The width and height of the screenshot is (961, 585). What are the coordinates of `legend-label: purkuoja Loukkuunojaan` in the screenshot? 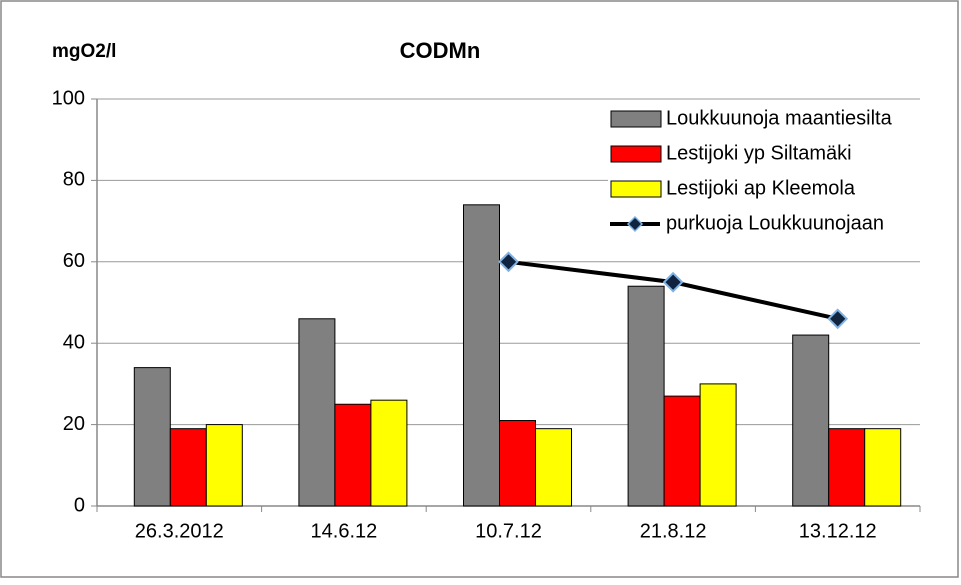 It's located at (775, 223).